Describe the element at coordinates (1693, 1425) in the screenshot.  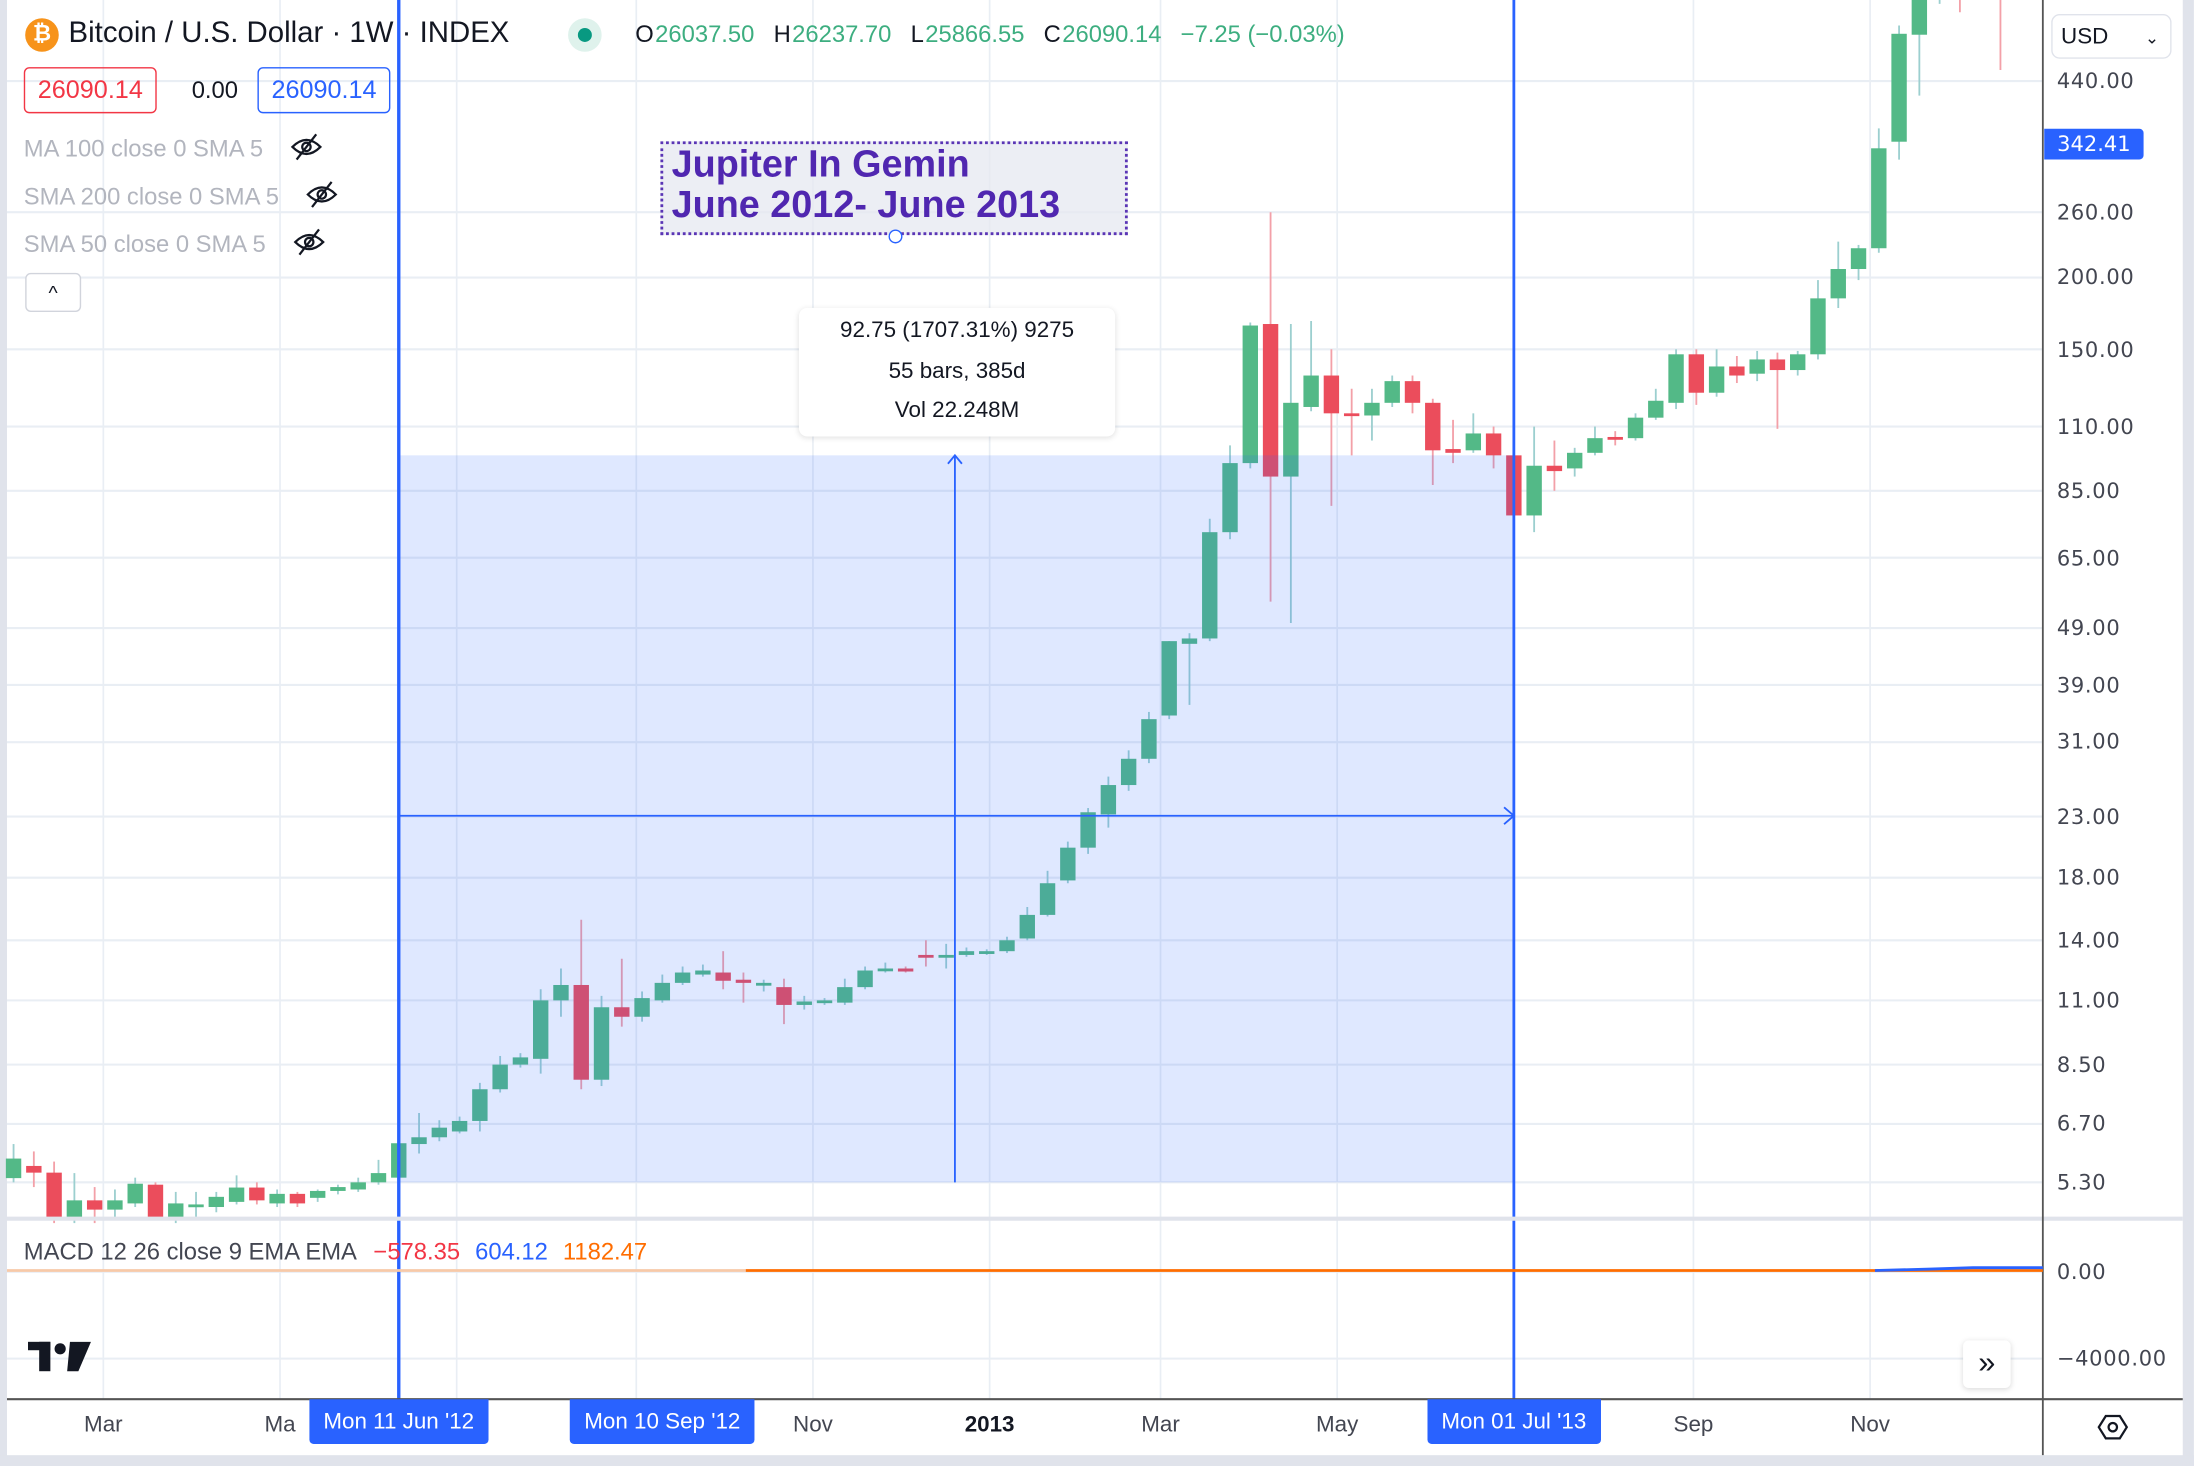
I see `time-tick: Sep` at that location.